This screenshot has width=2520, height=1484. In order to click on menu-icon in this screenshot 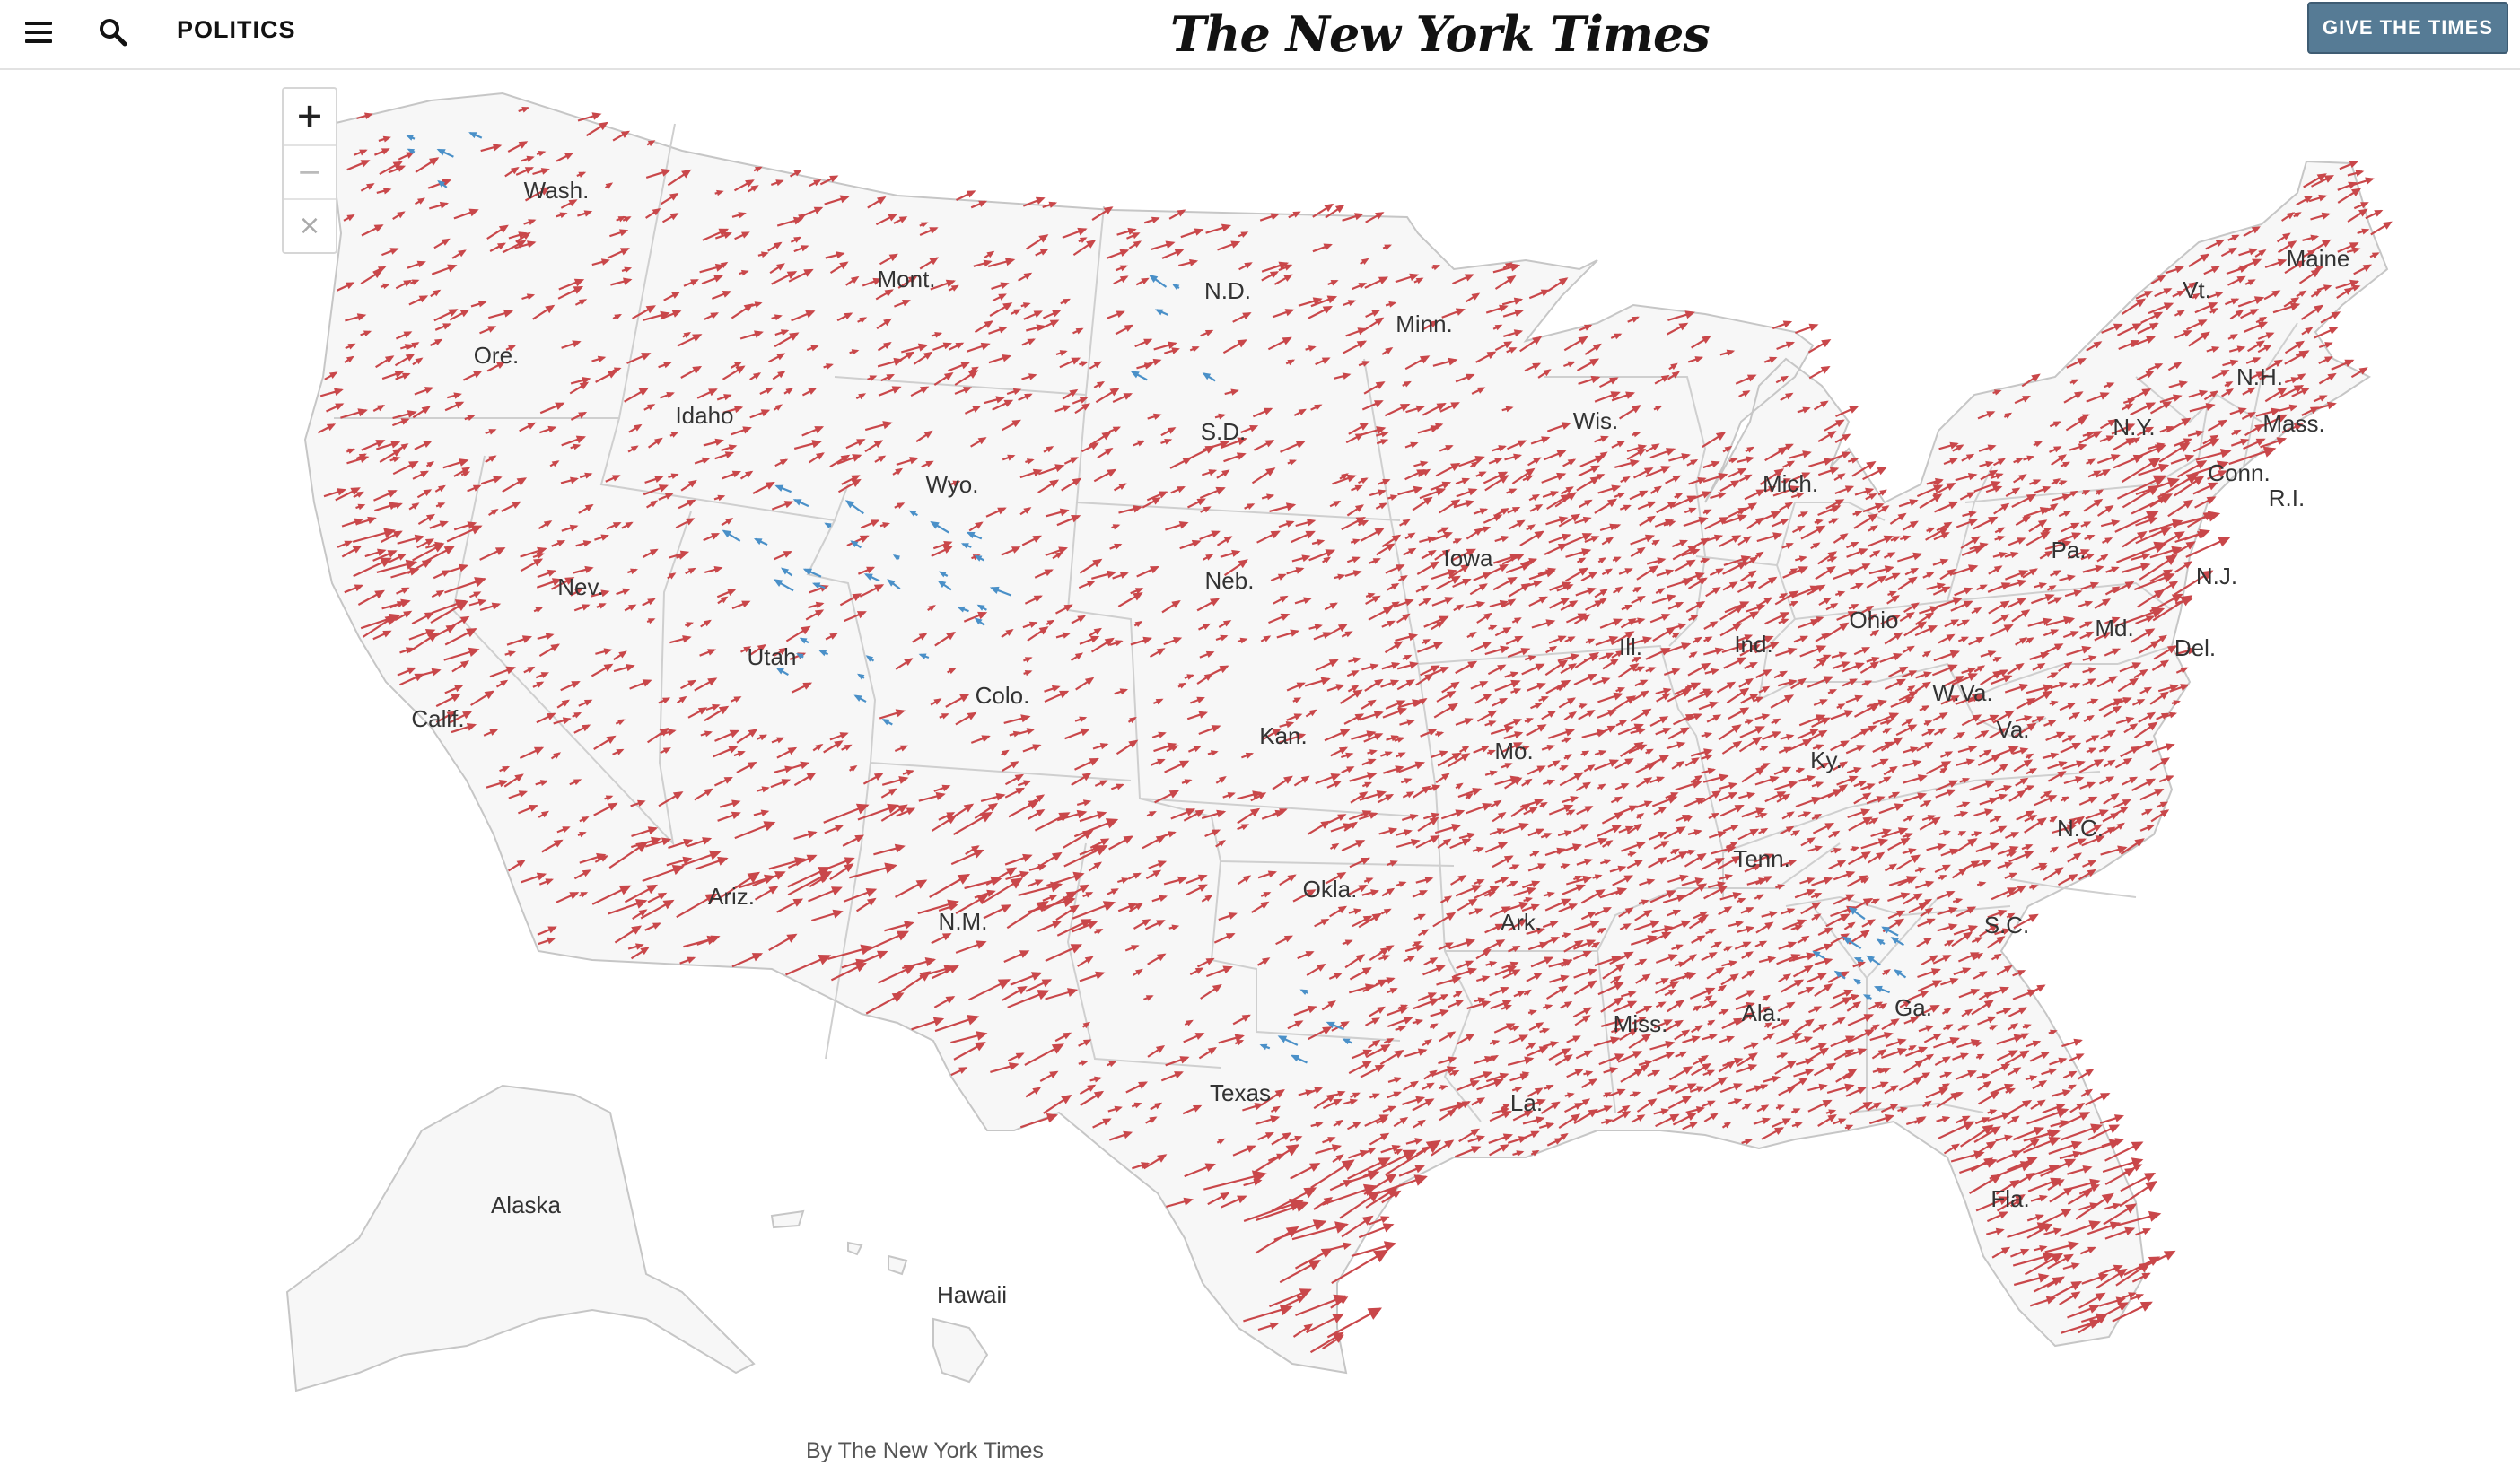, I will do `click(38, 33)`.